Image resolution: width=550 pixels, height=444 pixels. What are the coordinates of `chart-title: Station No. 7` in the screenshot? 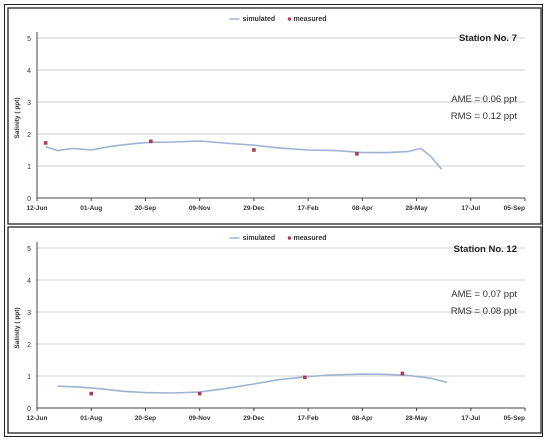 It's located at (488, 38).